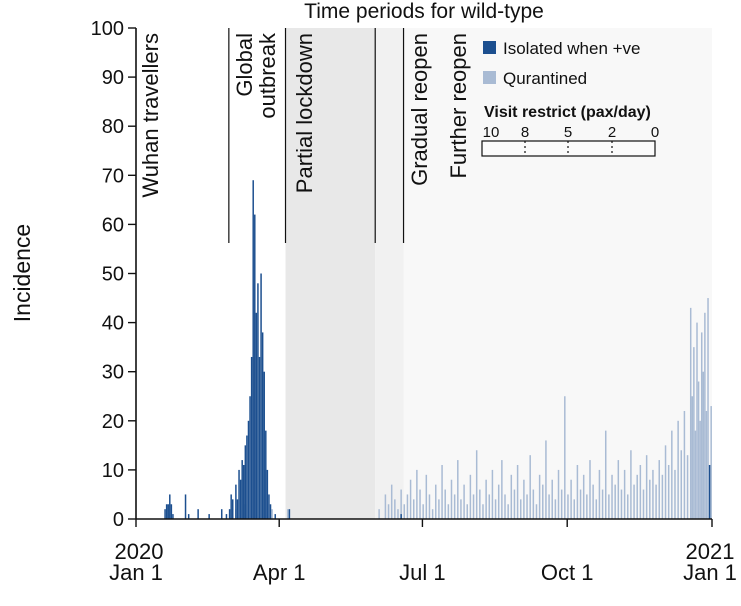  What do you see at coordinates (113, 471) in the screenshot?
I see `y-tick-label-10: 10` at bounding box center [113, 471].